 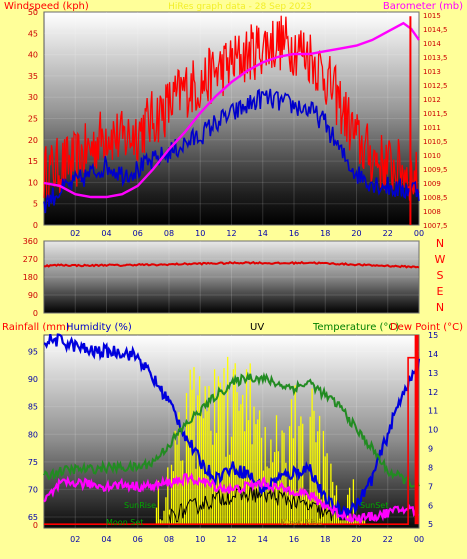 What do you see at coordinates (423, 6) in the screenshot?
I see `top-right-axis-title: Barometer (mb)` at bounding box center [423, 6].